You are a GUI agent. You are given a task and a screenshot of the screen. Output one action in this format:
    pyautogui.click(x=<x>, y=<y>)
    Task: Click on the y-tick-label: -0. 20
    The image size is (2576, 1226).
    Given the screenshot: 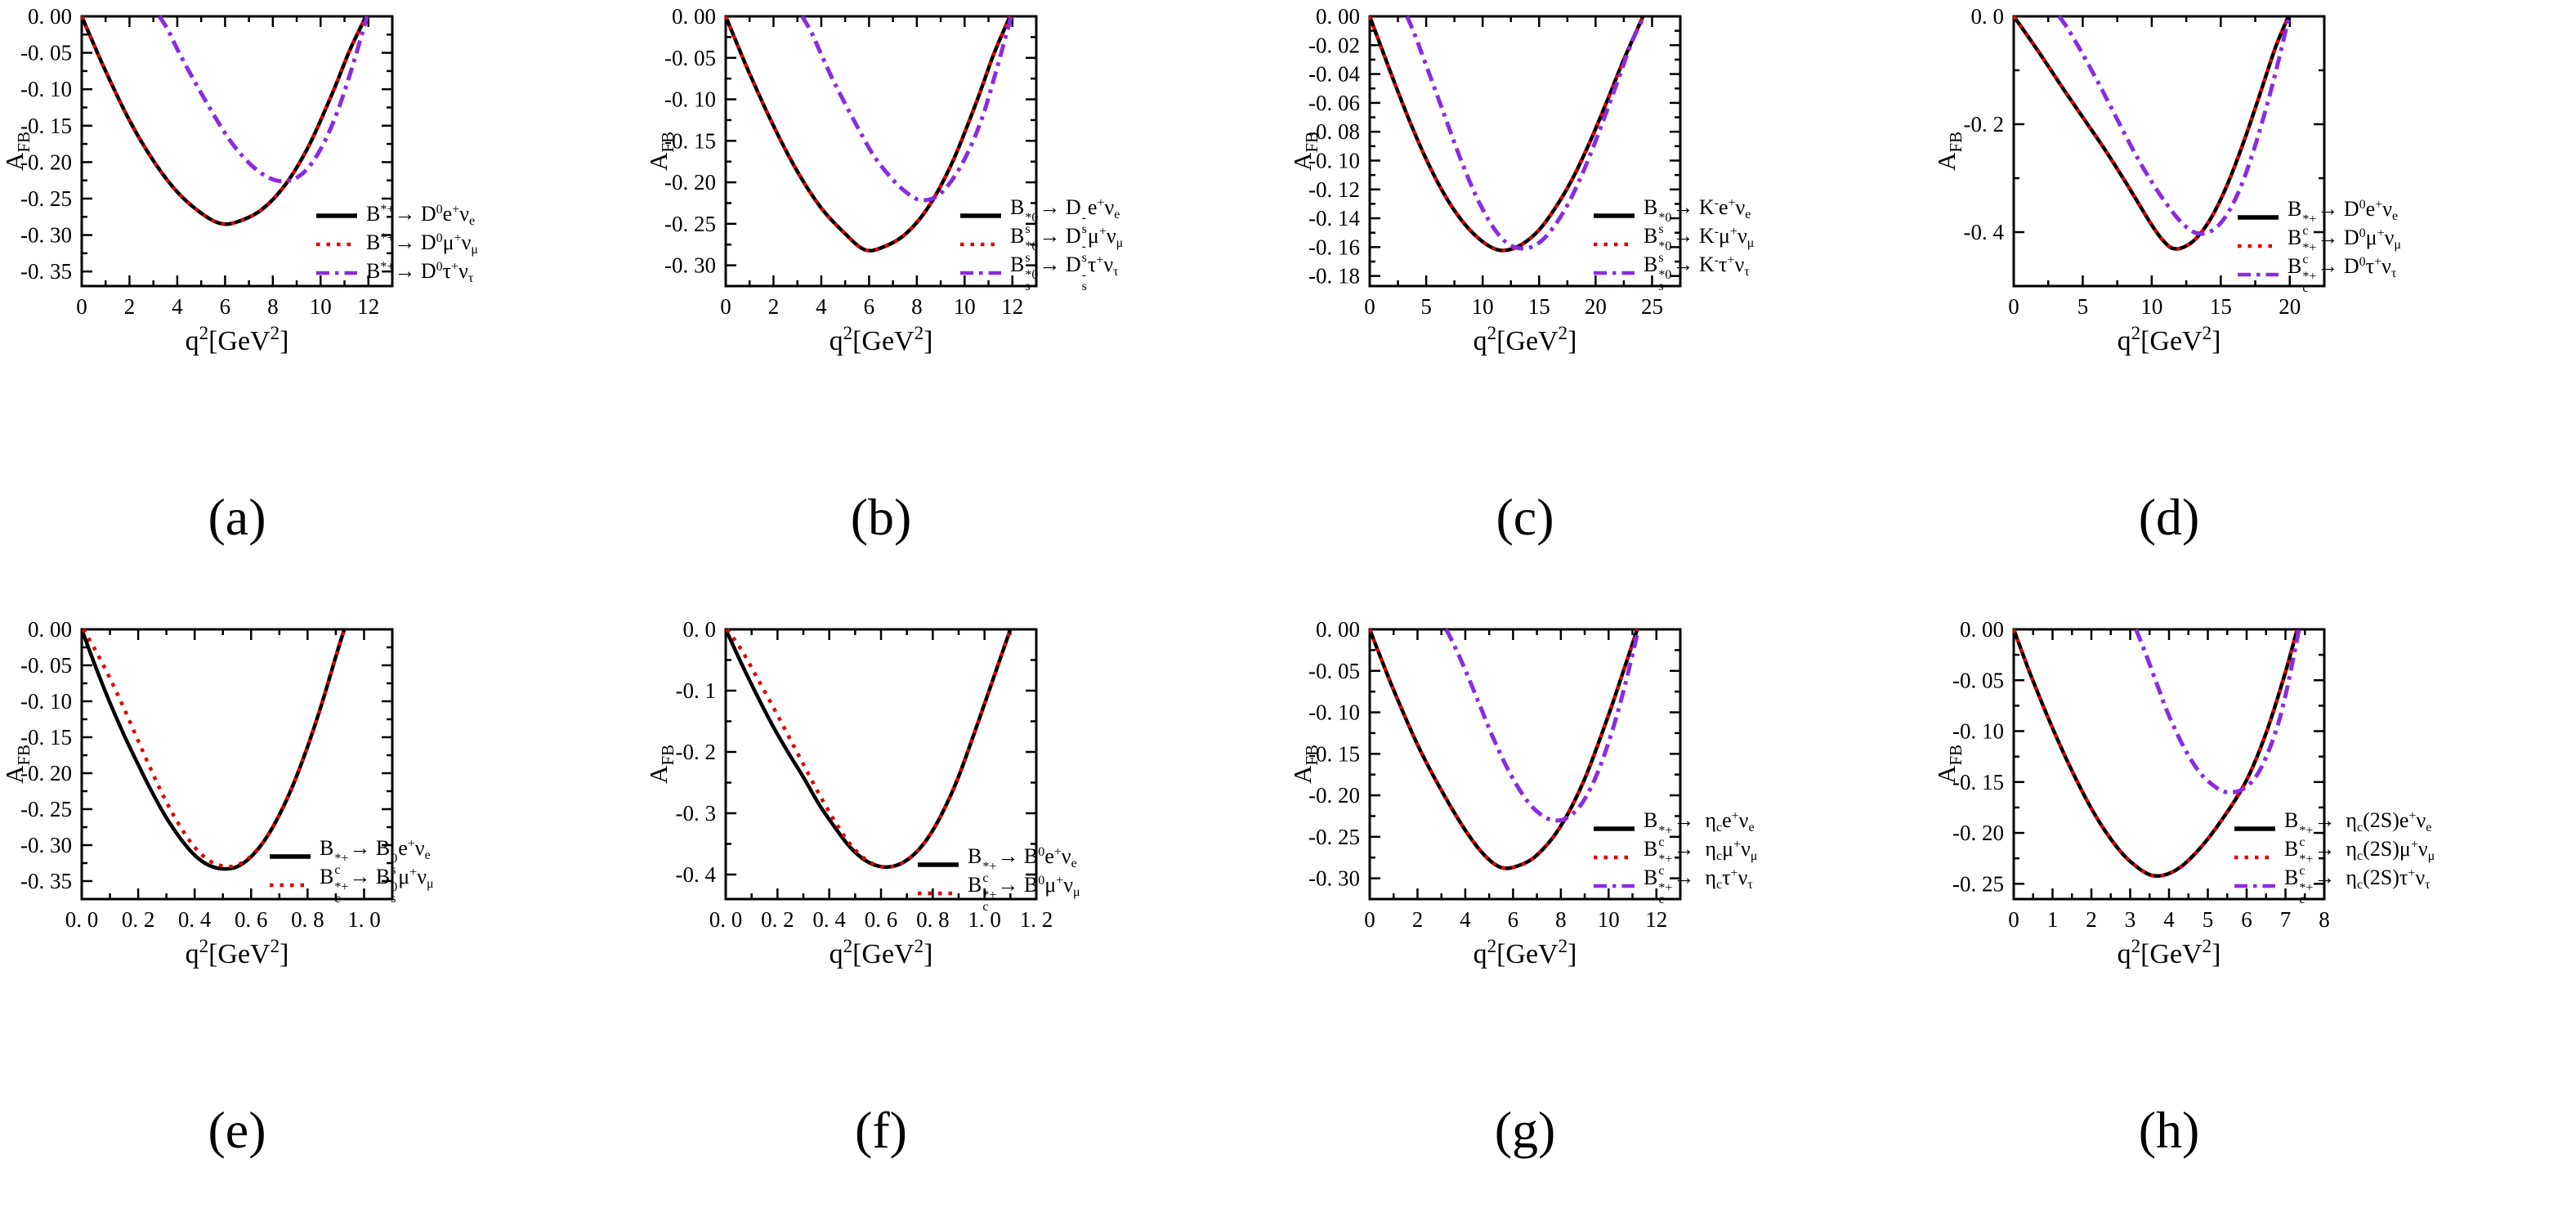 What is the action you would take?
    pyautogui.click(x=690, y=182)
    